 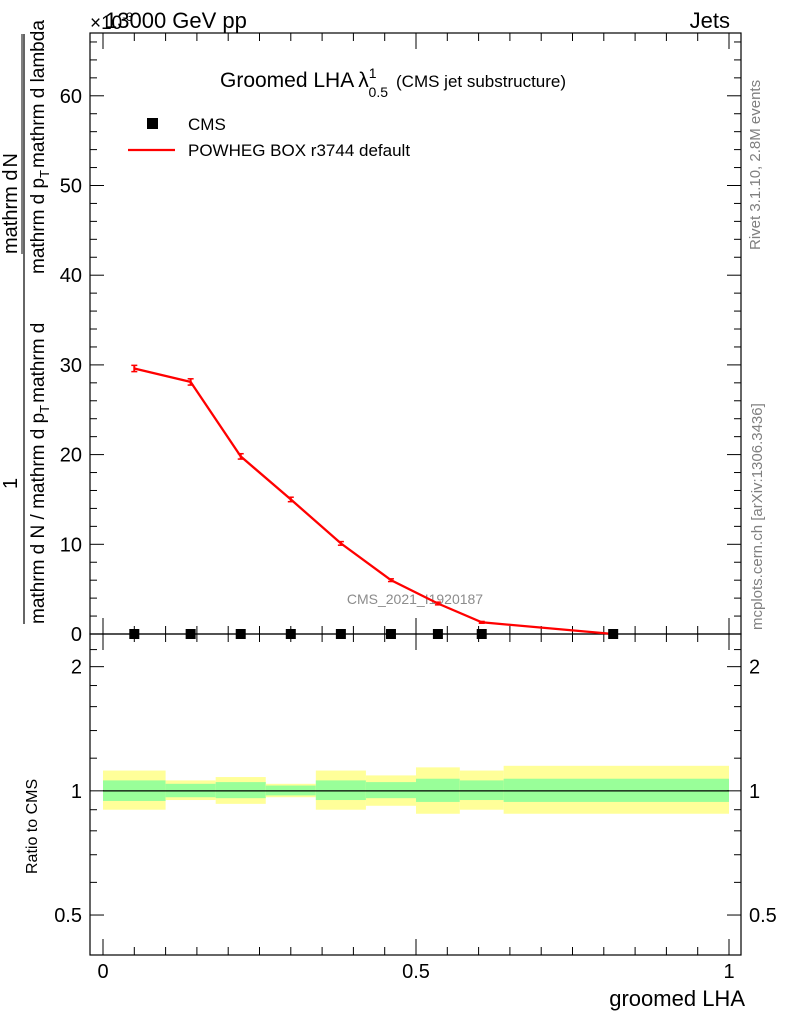 I want to click on y-tick-label: 0, so click(x=76, y=635).